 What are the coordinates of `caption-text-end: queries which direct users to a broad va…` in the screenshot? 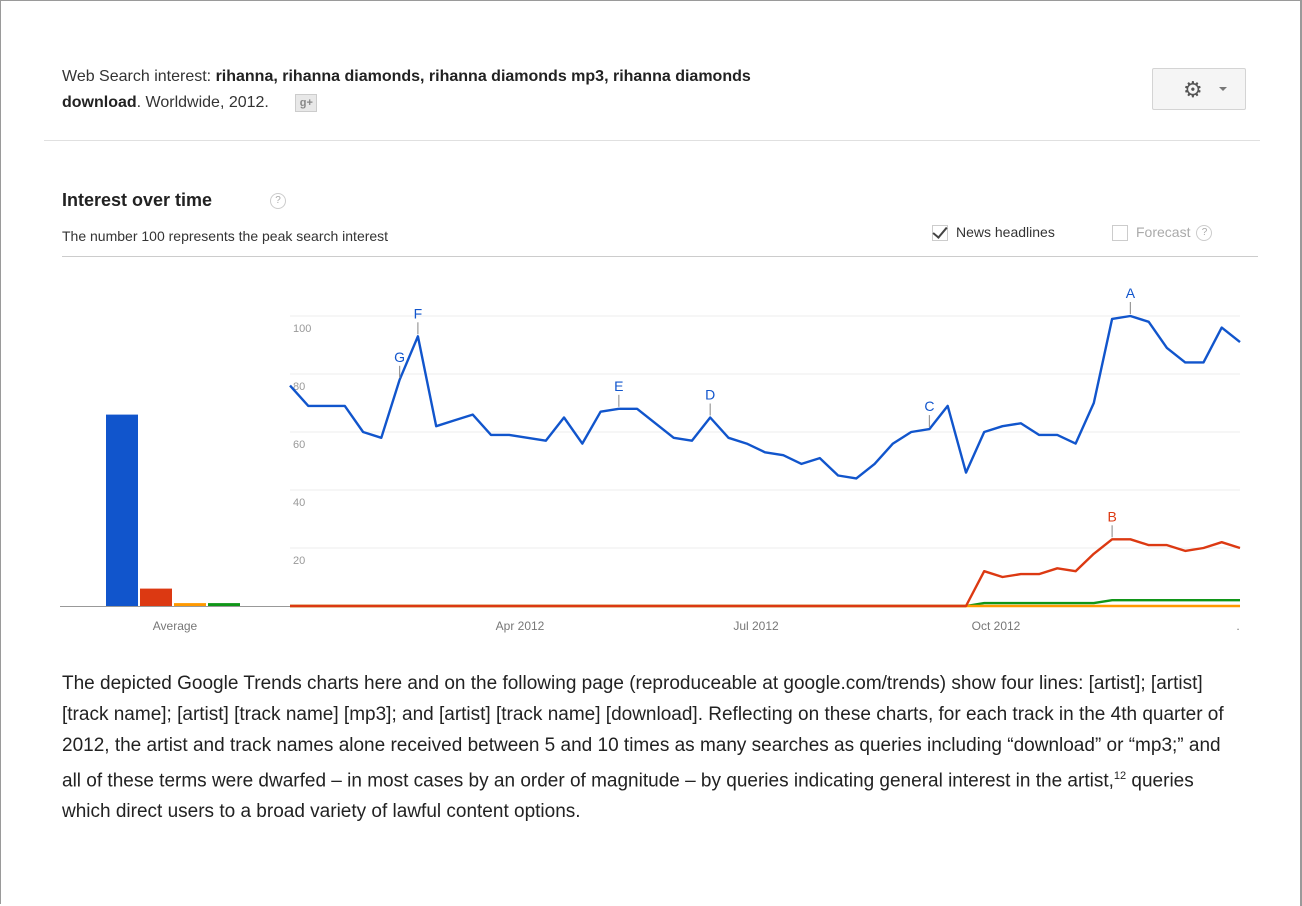 It's located at (628, 796).